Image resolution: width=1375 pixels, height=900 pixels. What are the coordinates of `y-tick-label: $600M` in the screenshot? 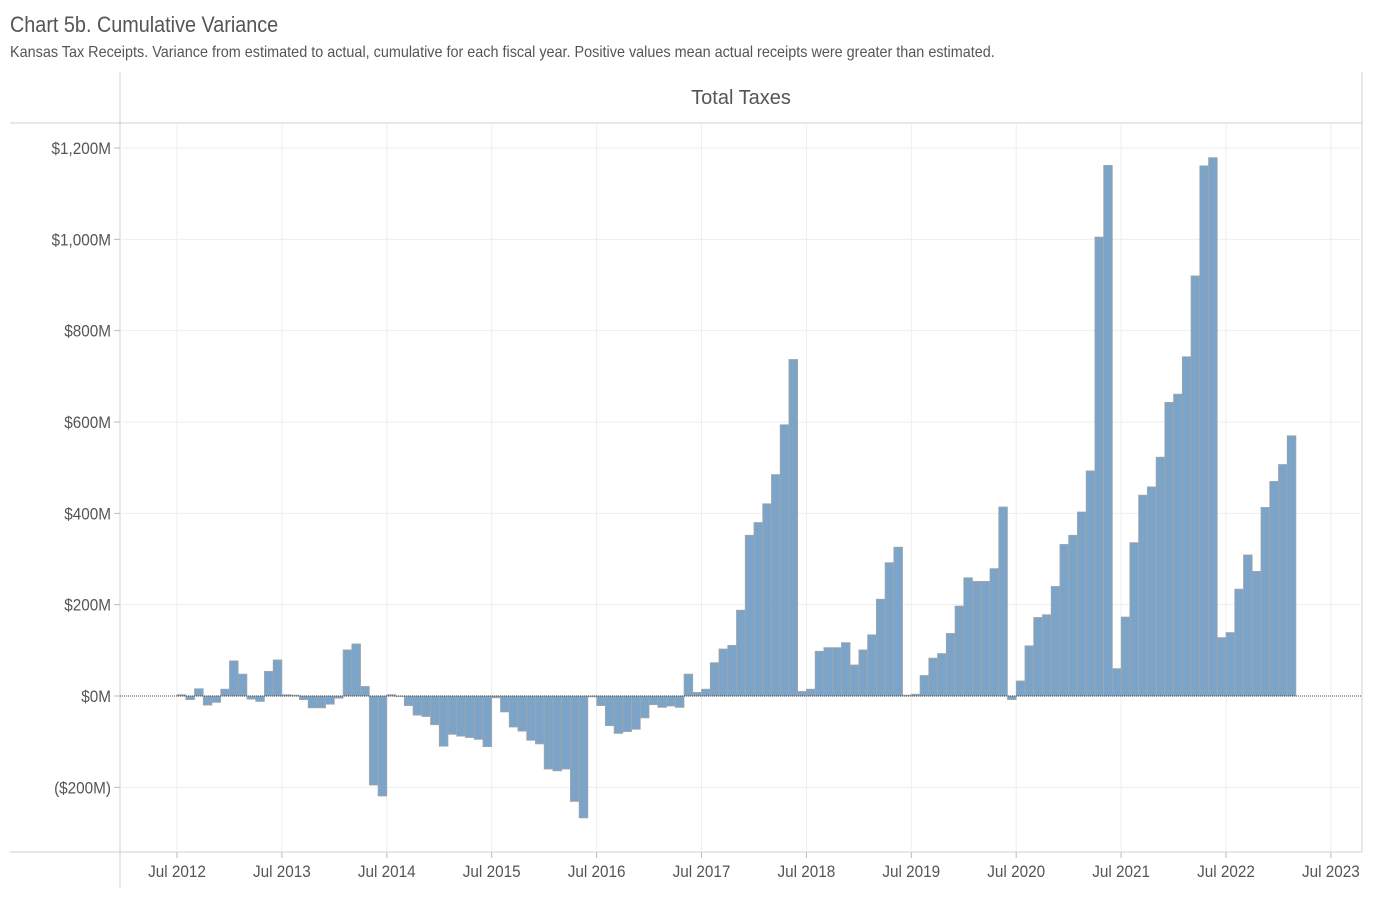 It's located at (87, 422).